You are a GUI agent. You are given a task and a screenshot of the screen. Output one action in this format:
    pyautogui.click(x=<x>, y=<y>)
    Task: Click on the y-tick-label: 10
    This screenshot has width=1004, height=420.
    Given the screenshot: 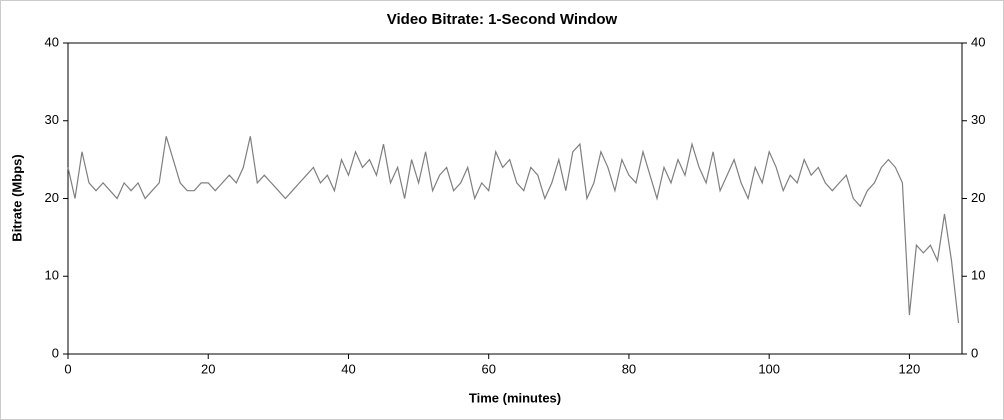 What is the action you would take?
    pyautogui.click(x=52, y=275)
    